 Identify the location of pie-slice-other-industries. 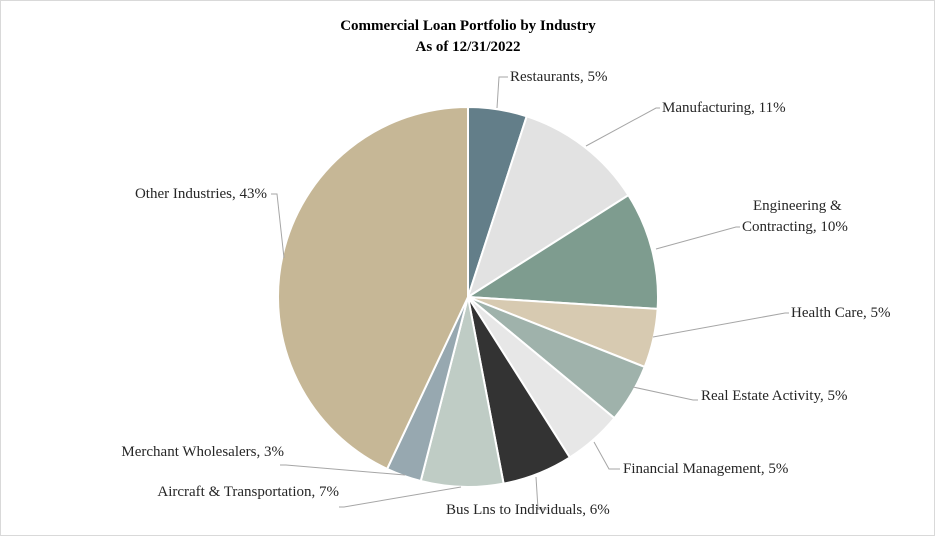
(373, 288).